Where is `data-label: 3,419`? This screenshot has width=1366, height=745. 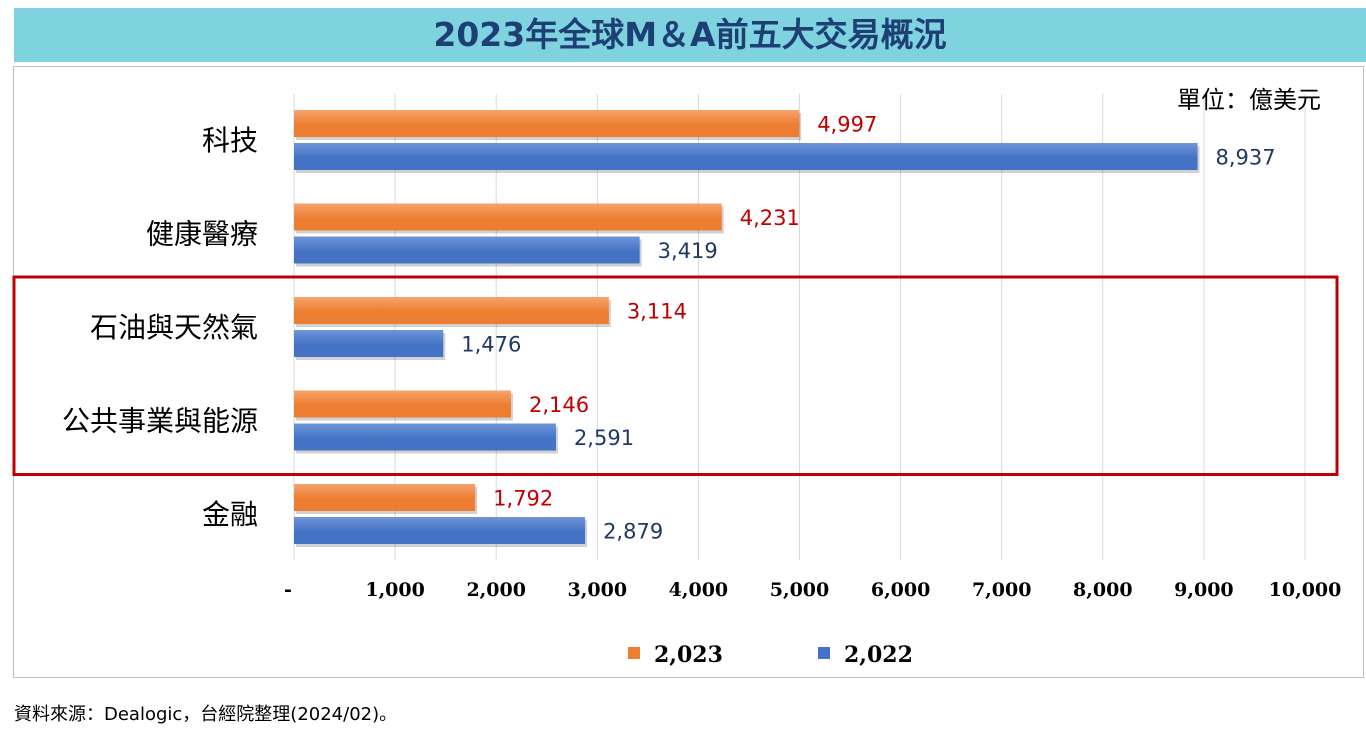
data-label: 3,419 is located at coordinates (688, 251).